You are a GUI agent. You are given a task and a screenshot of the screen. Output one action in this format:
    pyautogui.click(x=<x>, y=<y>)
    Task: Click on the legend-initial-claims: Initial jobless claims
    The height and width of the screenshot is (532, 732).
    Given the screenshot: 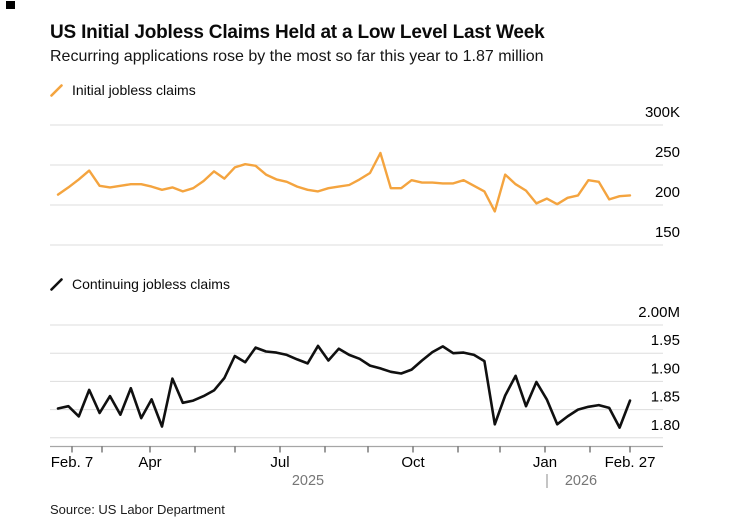 What is the action you would take?
    pyautogui.click(x=123, y=90)
    